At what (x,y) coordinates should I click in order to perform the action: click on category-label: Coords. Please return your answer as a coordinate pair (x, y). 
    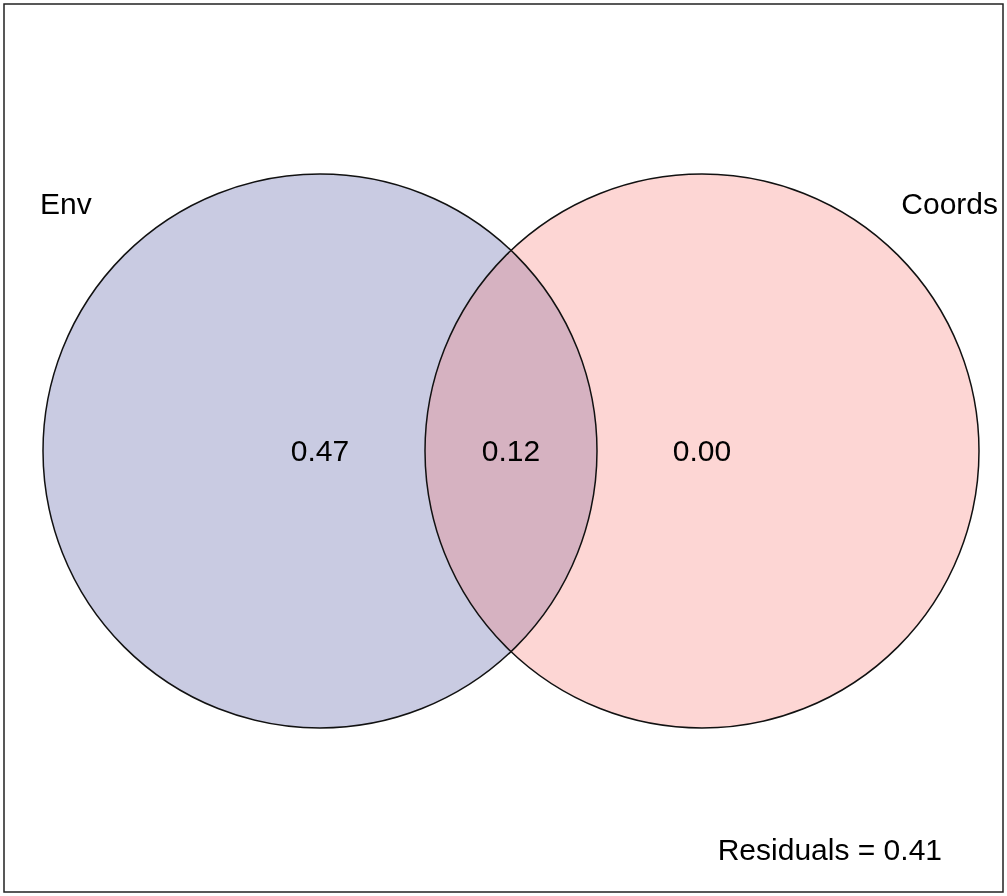
    Looking at the image, I should click on (949, 204).